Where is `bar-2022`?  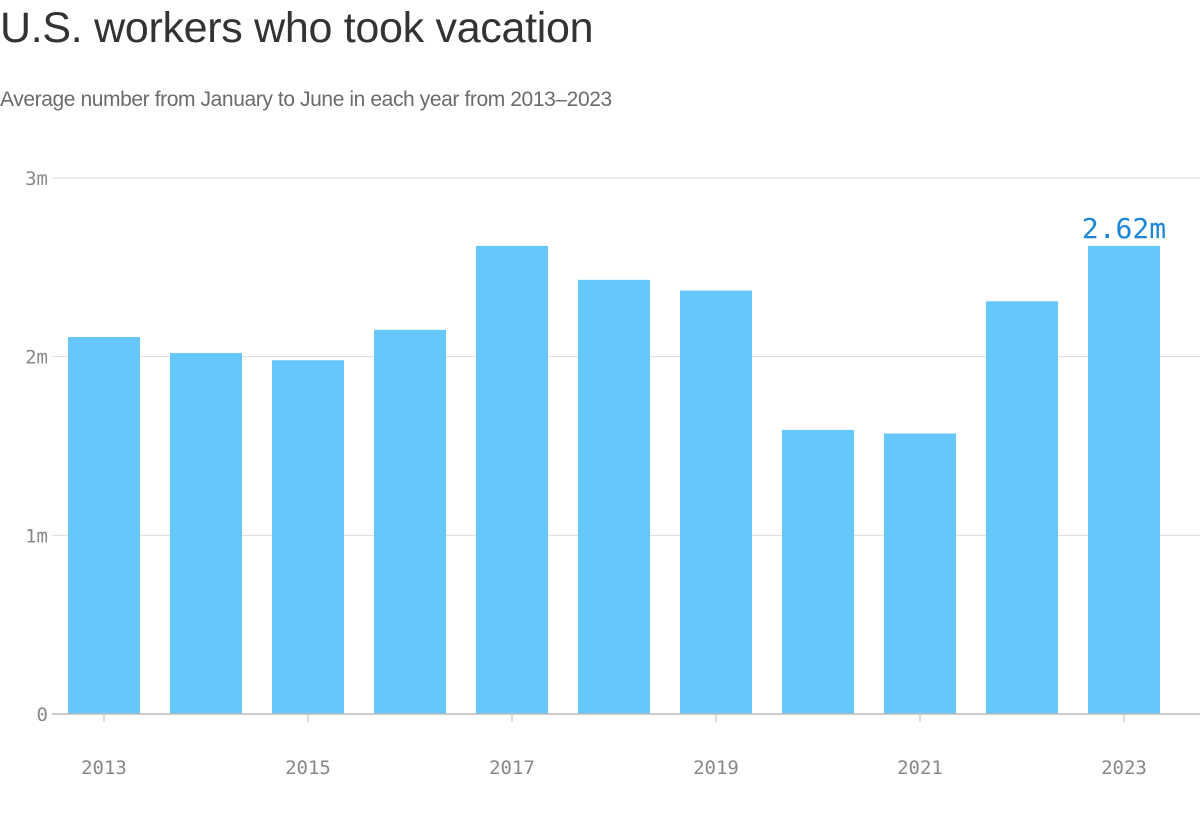 bar-2022 is located at coordinates (1022, 507).